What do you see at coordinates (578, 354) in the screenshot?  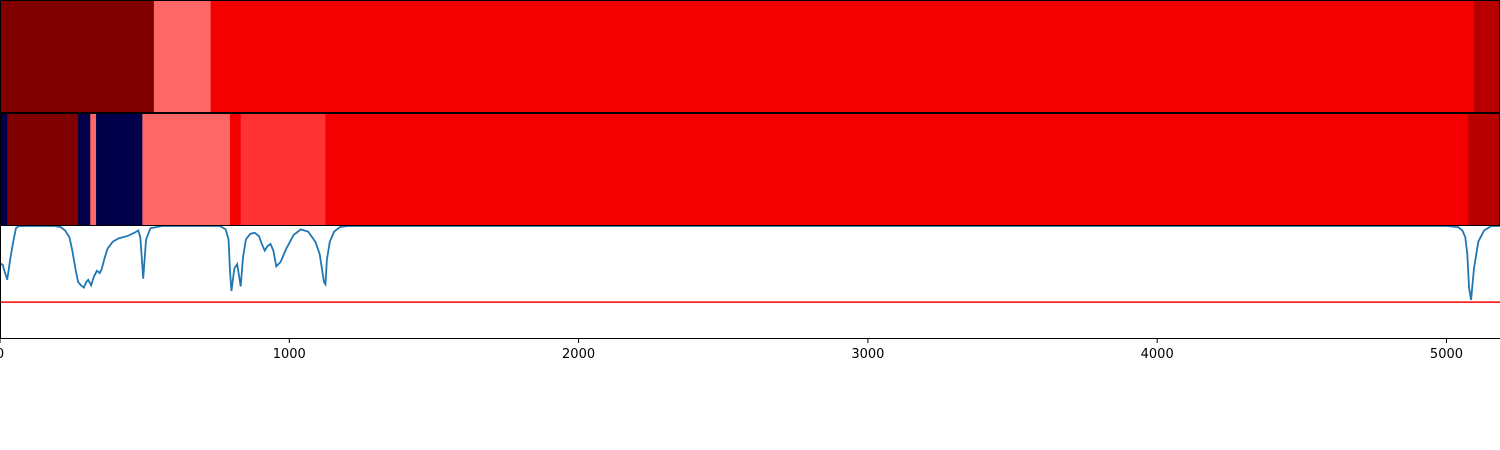 I see `x-tick-label: 2000` at bounding box center [578, 354].